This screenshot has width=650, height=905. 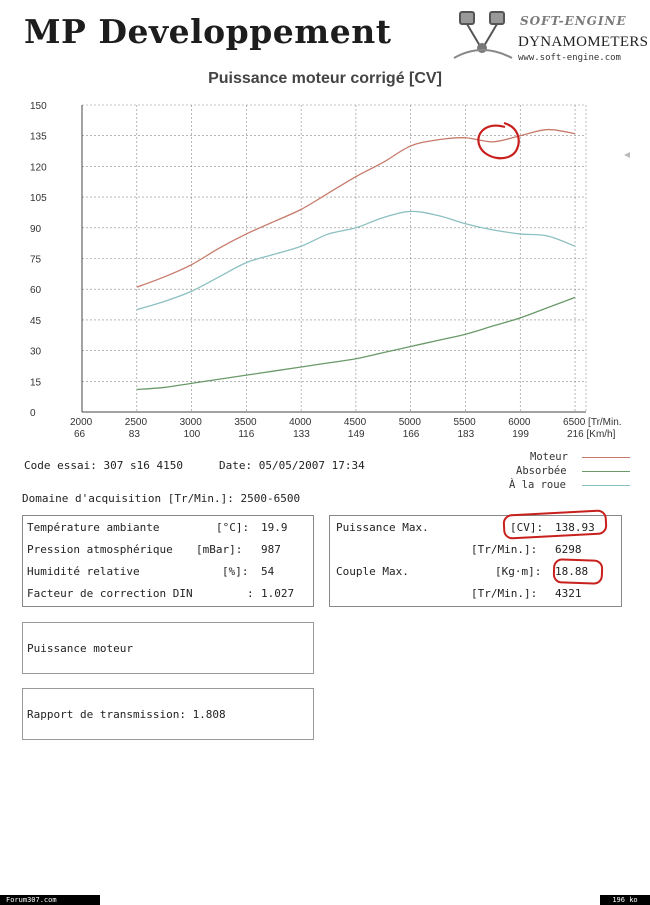 I want to click on legend-roue: À la roue, so click(x=537, y=485).